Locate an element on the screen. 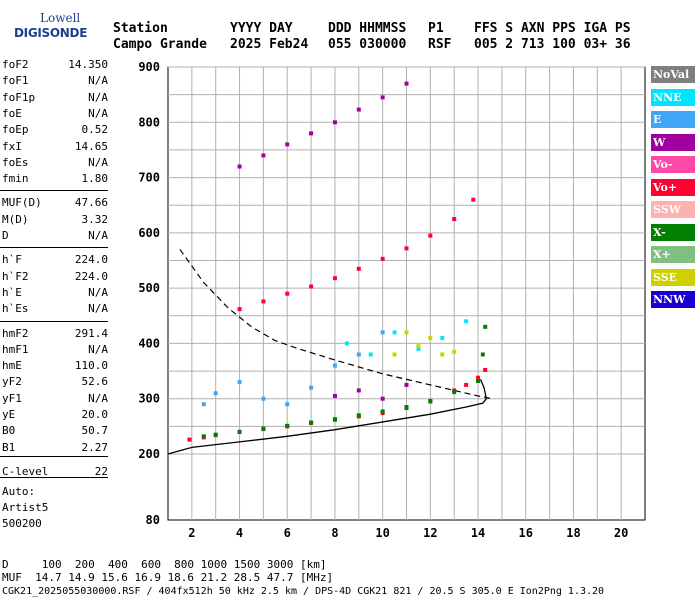  date-labels: YYYY DAY is located at coordinates (261, 28).